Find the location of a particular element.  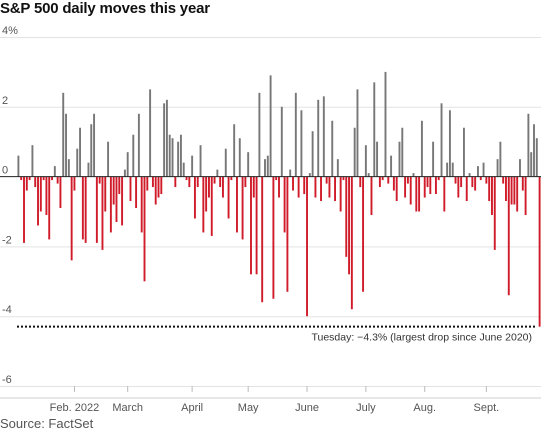

x-tick-label: July is located at coordinates (366, 408).